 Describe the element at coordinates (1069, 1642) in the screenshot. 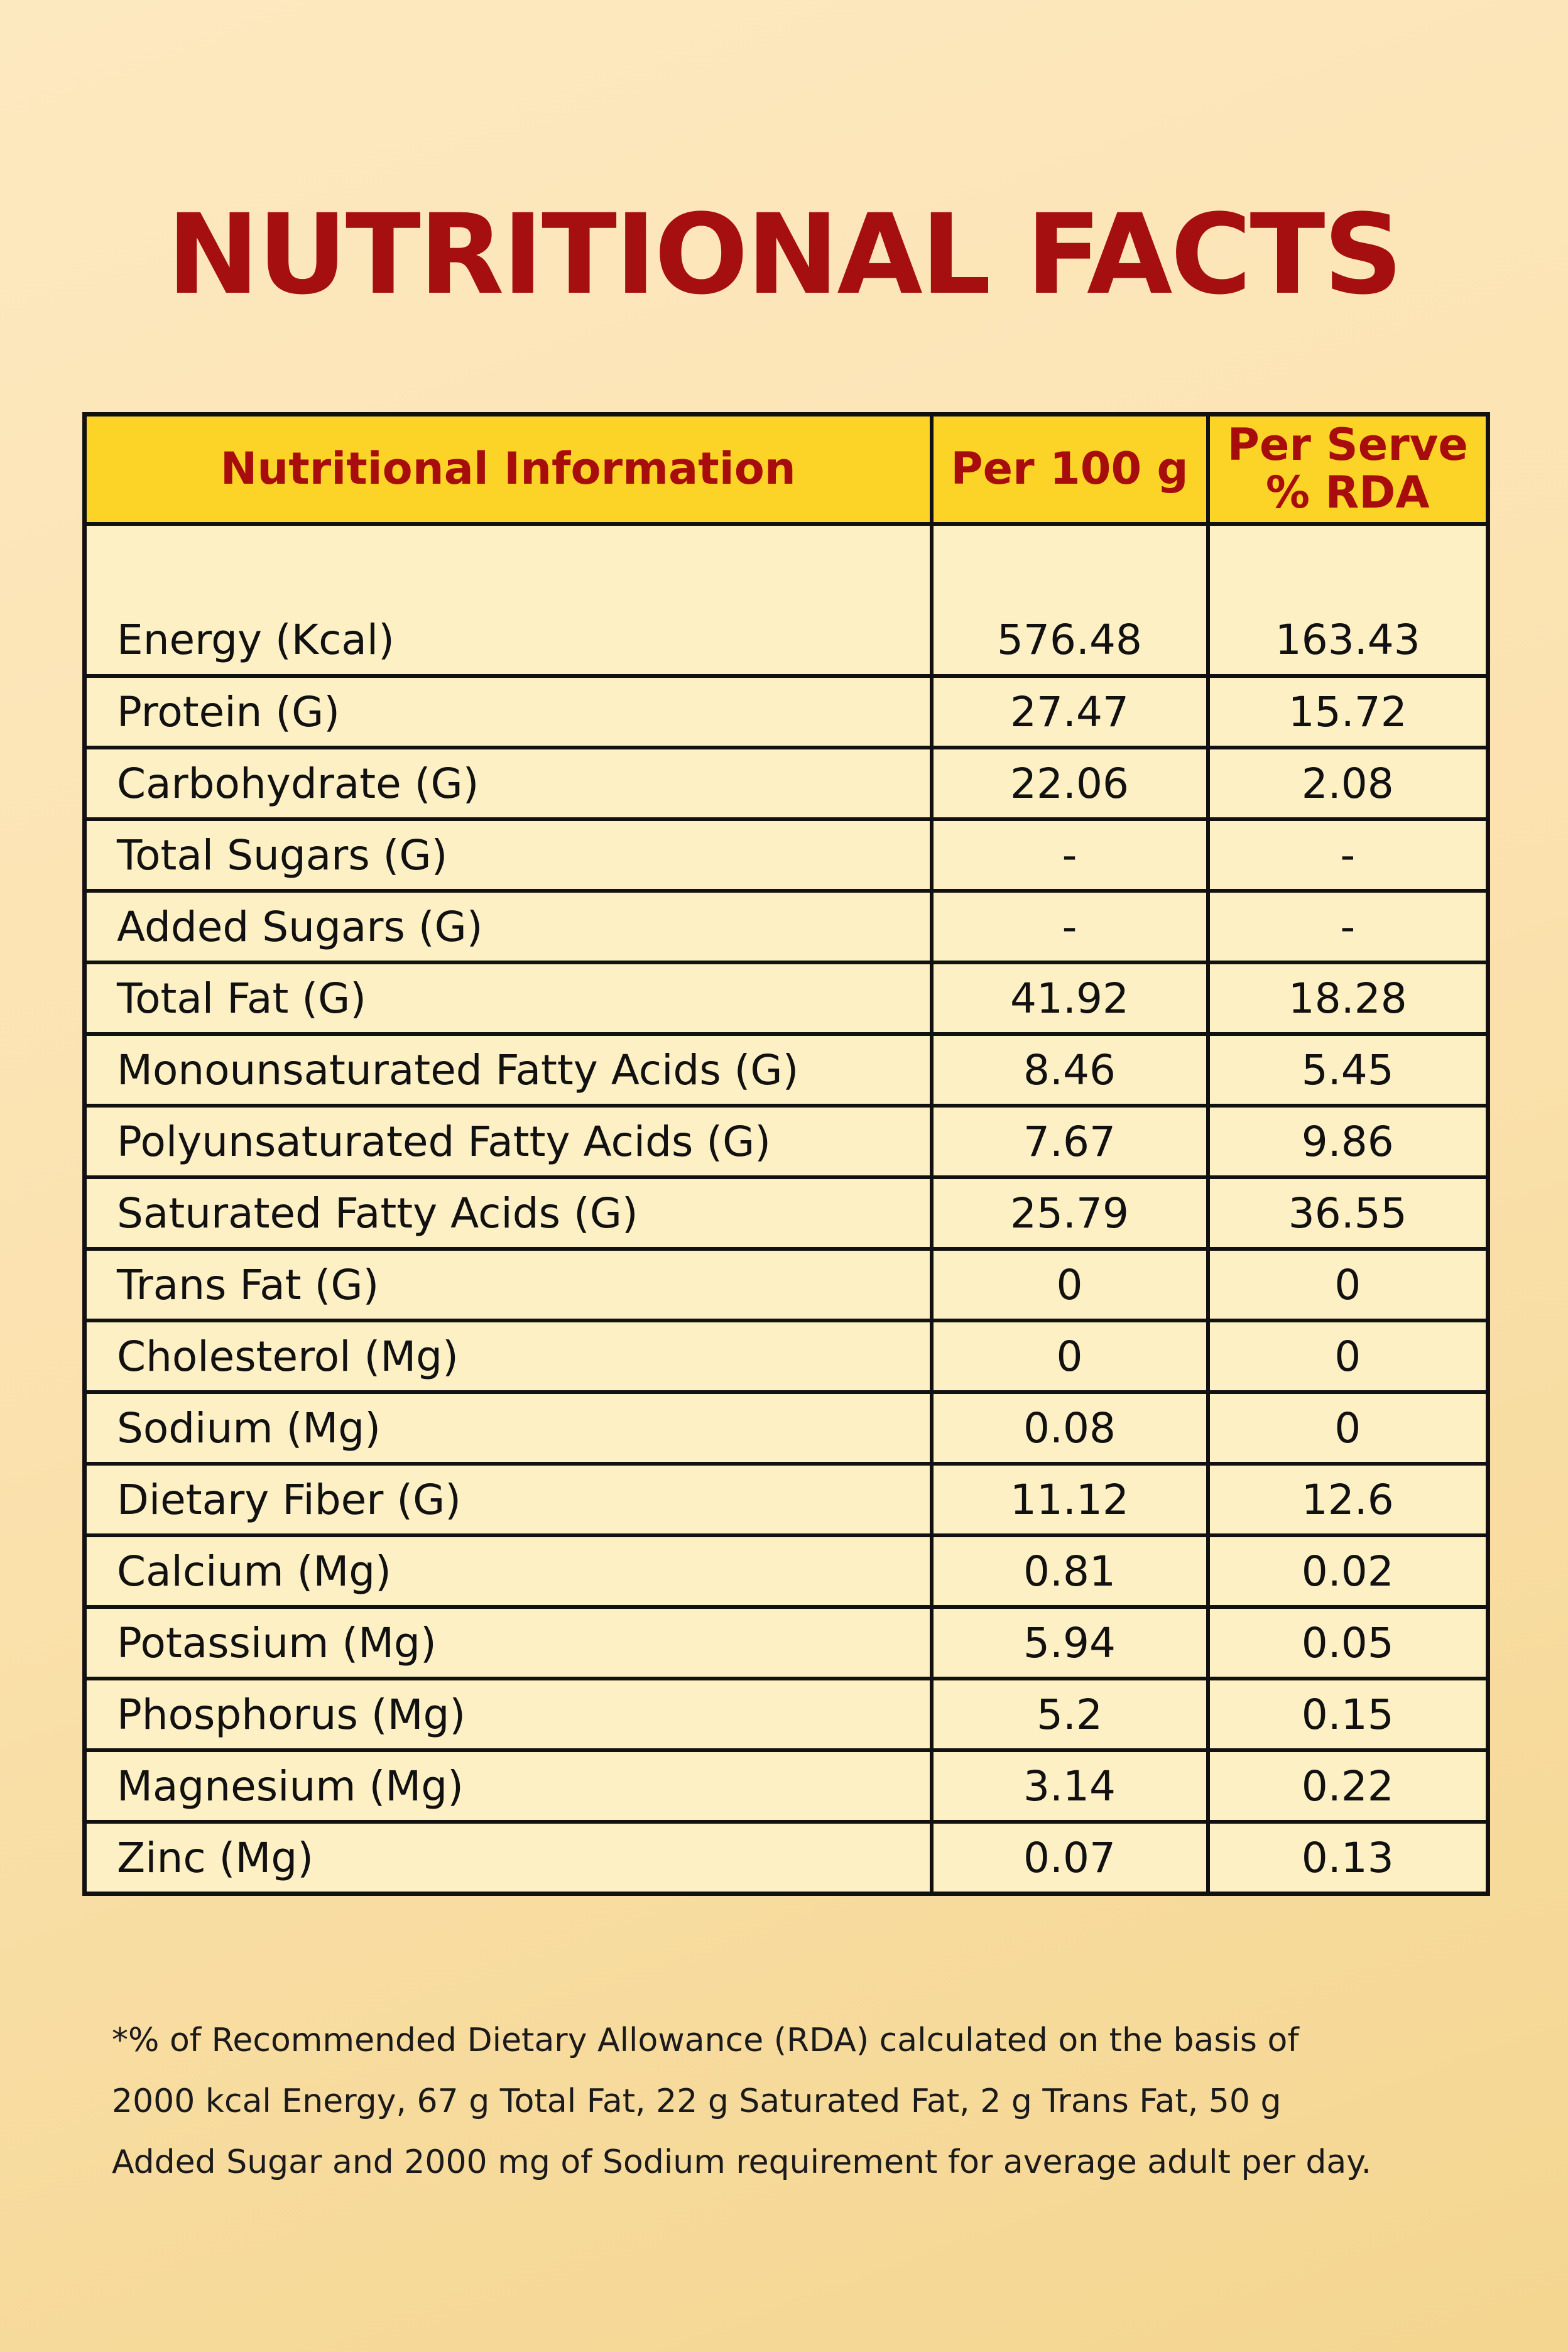

I see `per-100g-value: 5.94` at that location.